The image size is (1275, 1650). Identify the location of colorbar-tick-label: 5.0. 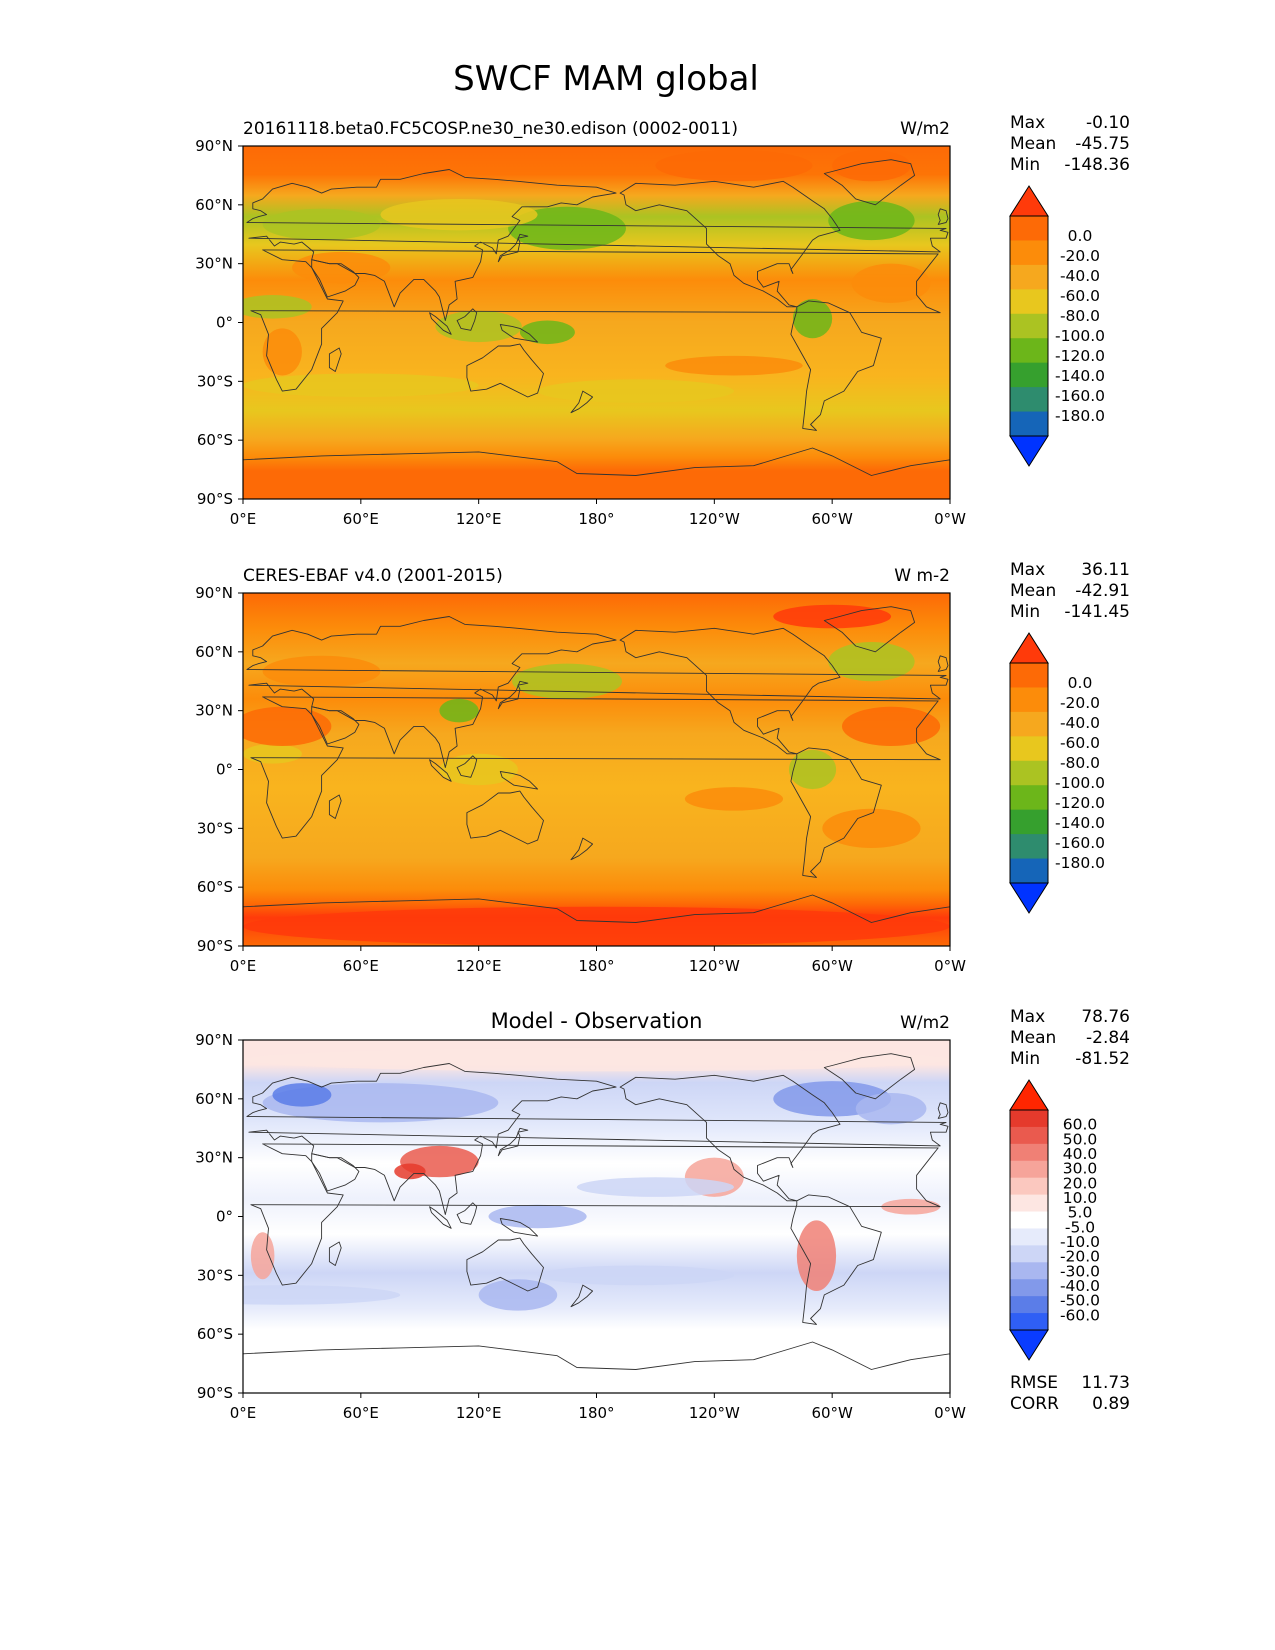
(1080, 1213).